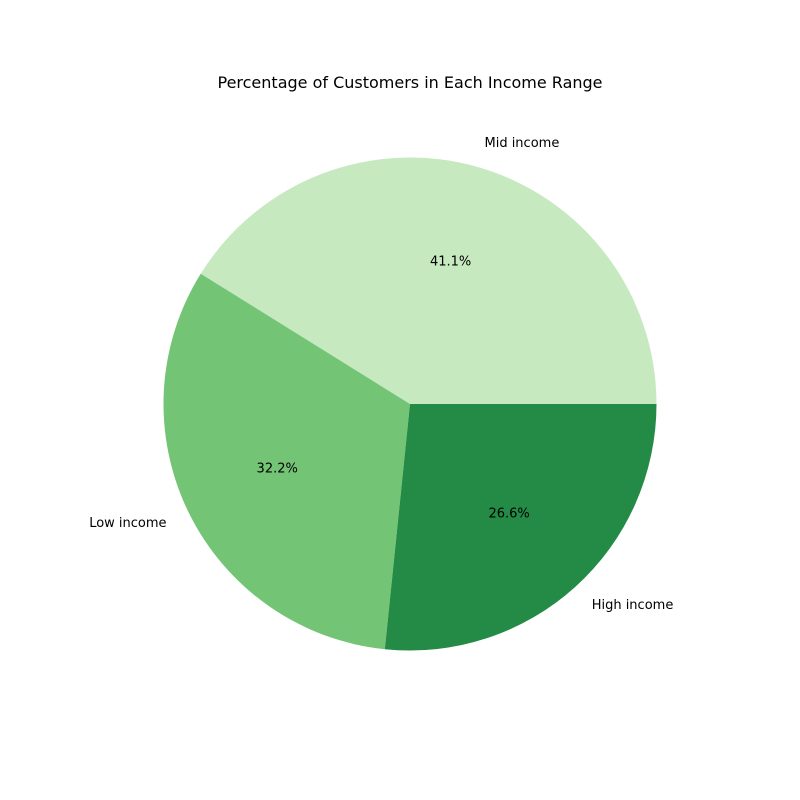 The image size is (800, 800). Describe the element at coordinates (520, 527) in the screenshot. I see `pie-slice-high-income` at that location.